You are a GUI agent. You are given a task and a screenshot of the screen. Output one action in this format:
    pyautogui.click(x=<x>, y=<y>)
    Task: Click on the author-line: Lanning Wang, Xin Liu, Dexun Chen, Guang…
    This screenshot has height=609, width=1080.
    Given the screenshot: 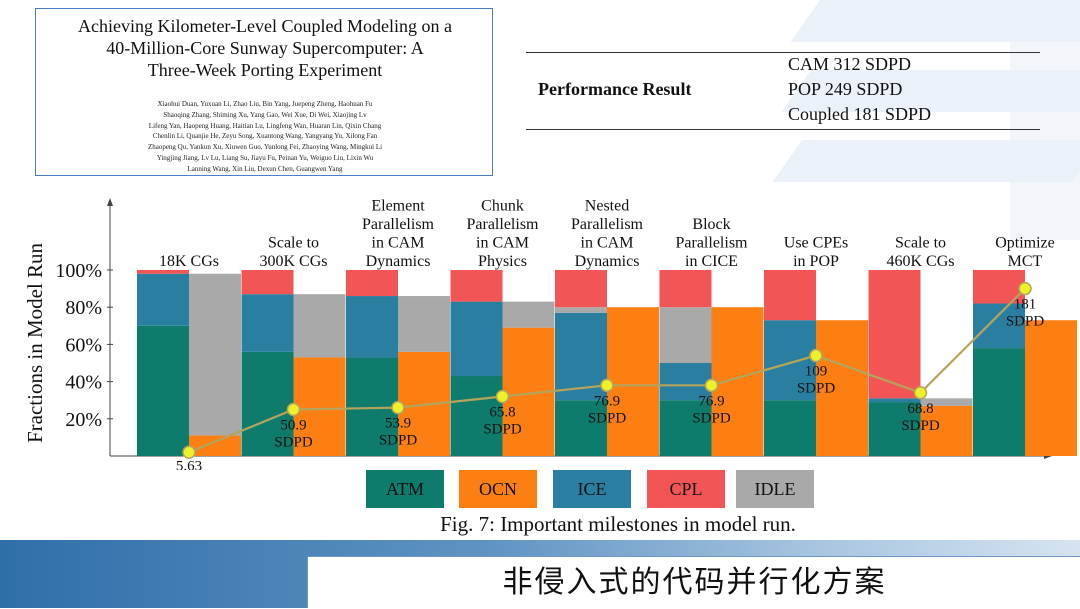 What is the action you would take?
    pyautogui.click(x=265, y=168)
    